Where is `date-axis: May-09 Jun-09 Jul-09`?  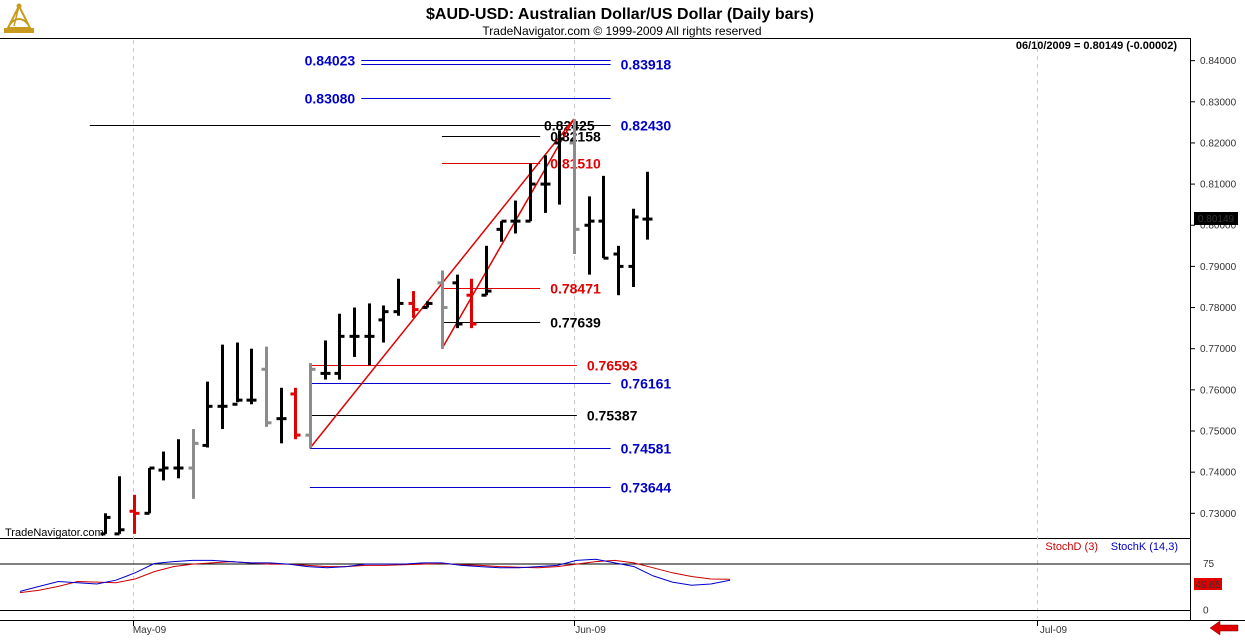
date-axis: May-09 Jun-09 Jul-09 is located at coordinates (600, 628).